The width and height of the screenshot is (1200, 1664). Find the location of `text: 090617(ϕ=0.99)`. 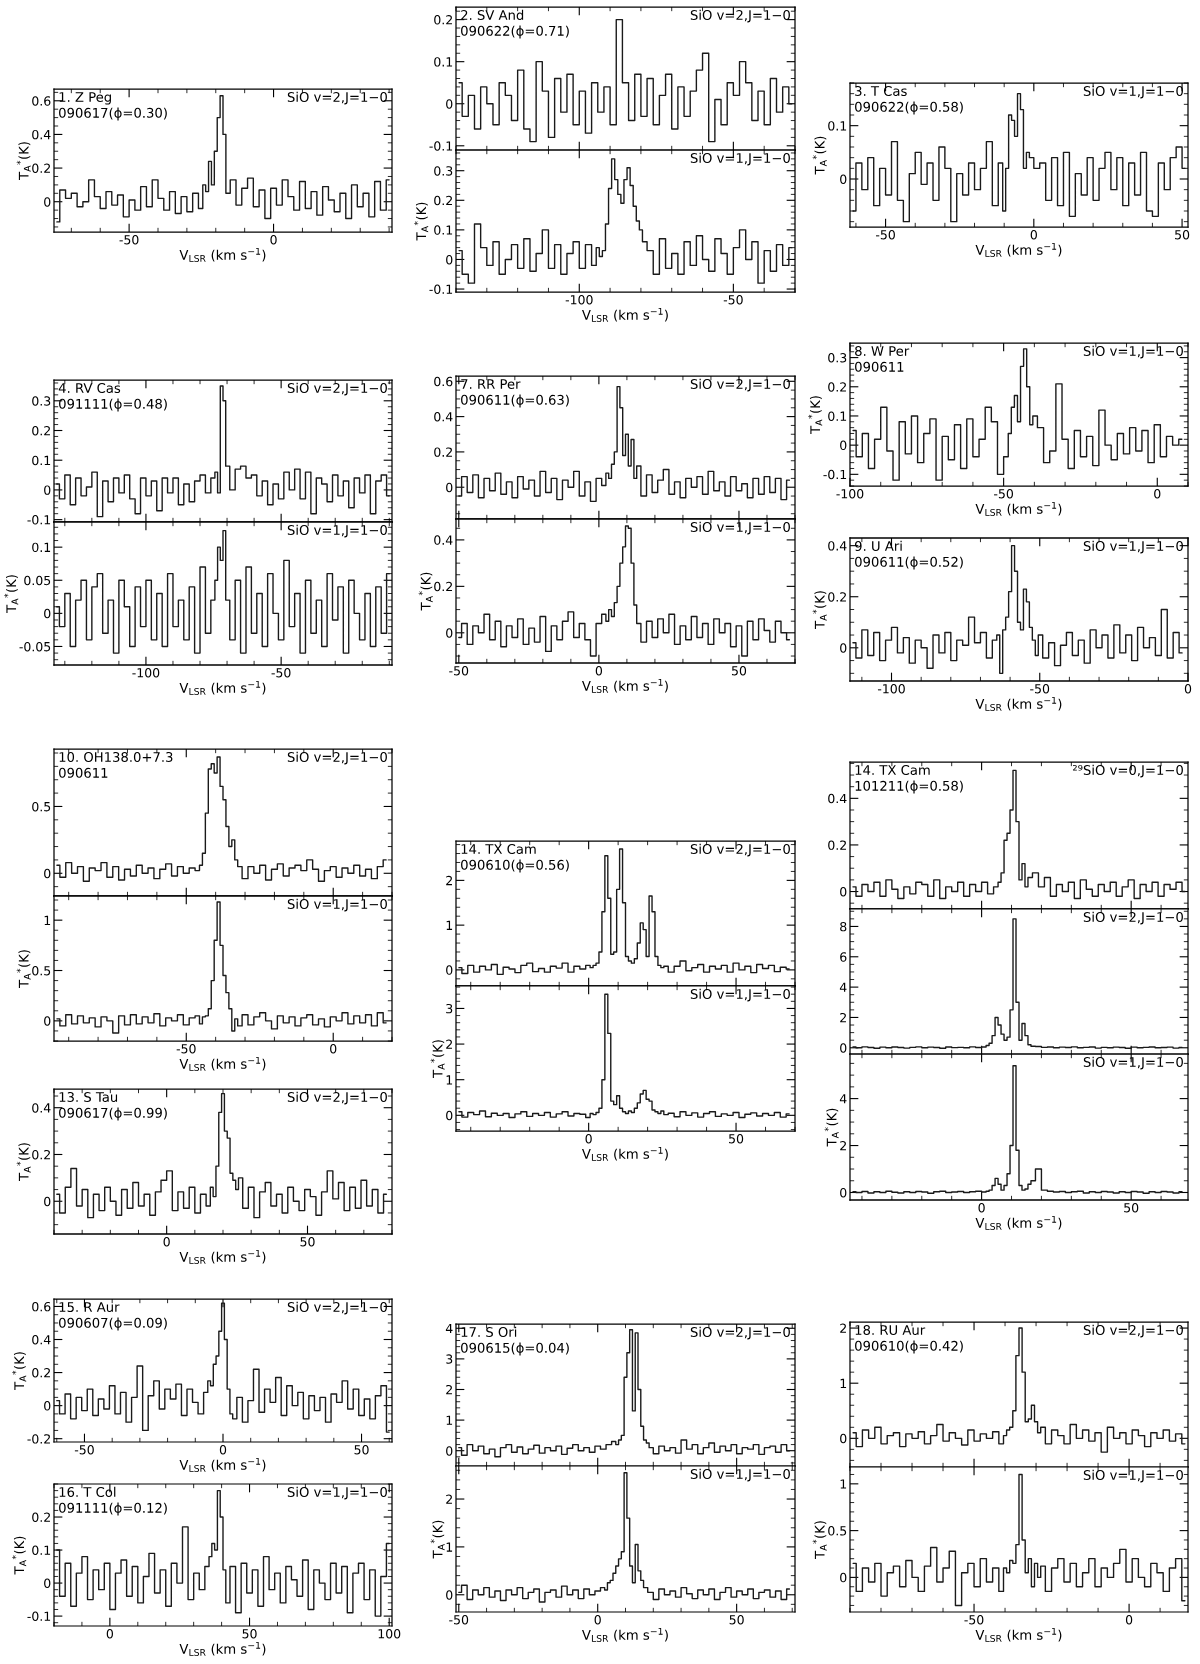

text: 090617(ϕ=0.99) is located at coordinates (113, 1114).